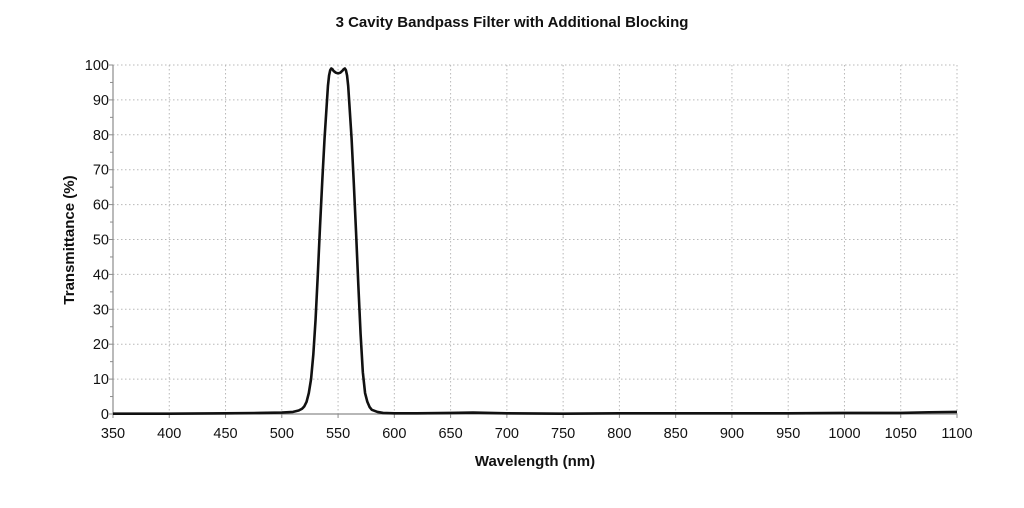  I want to click on y-tick-label: 90, so click(101, 101).